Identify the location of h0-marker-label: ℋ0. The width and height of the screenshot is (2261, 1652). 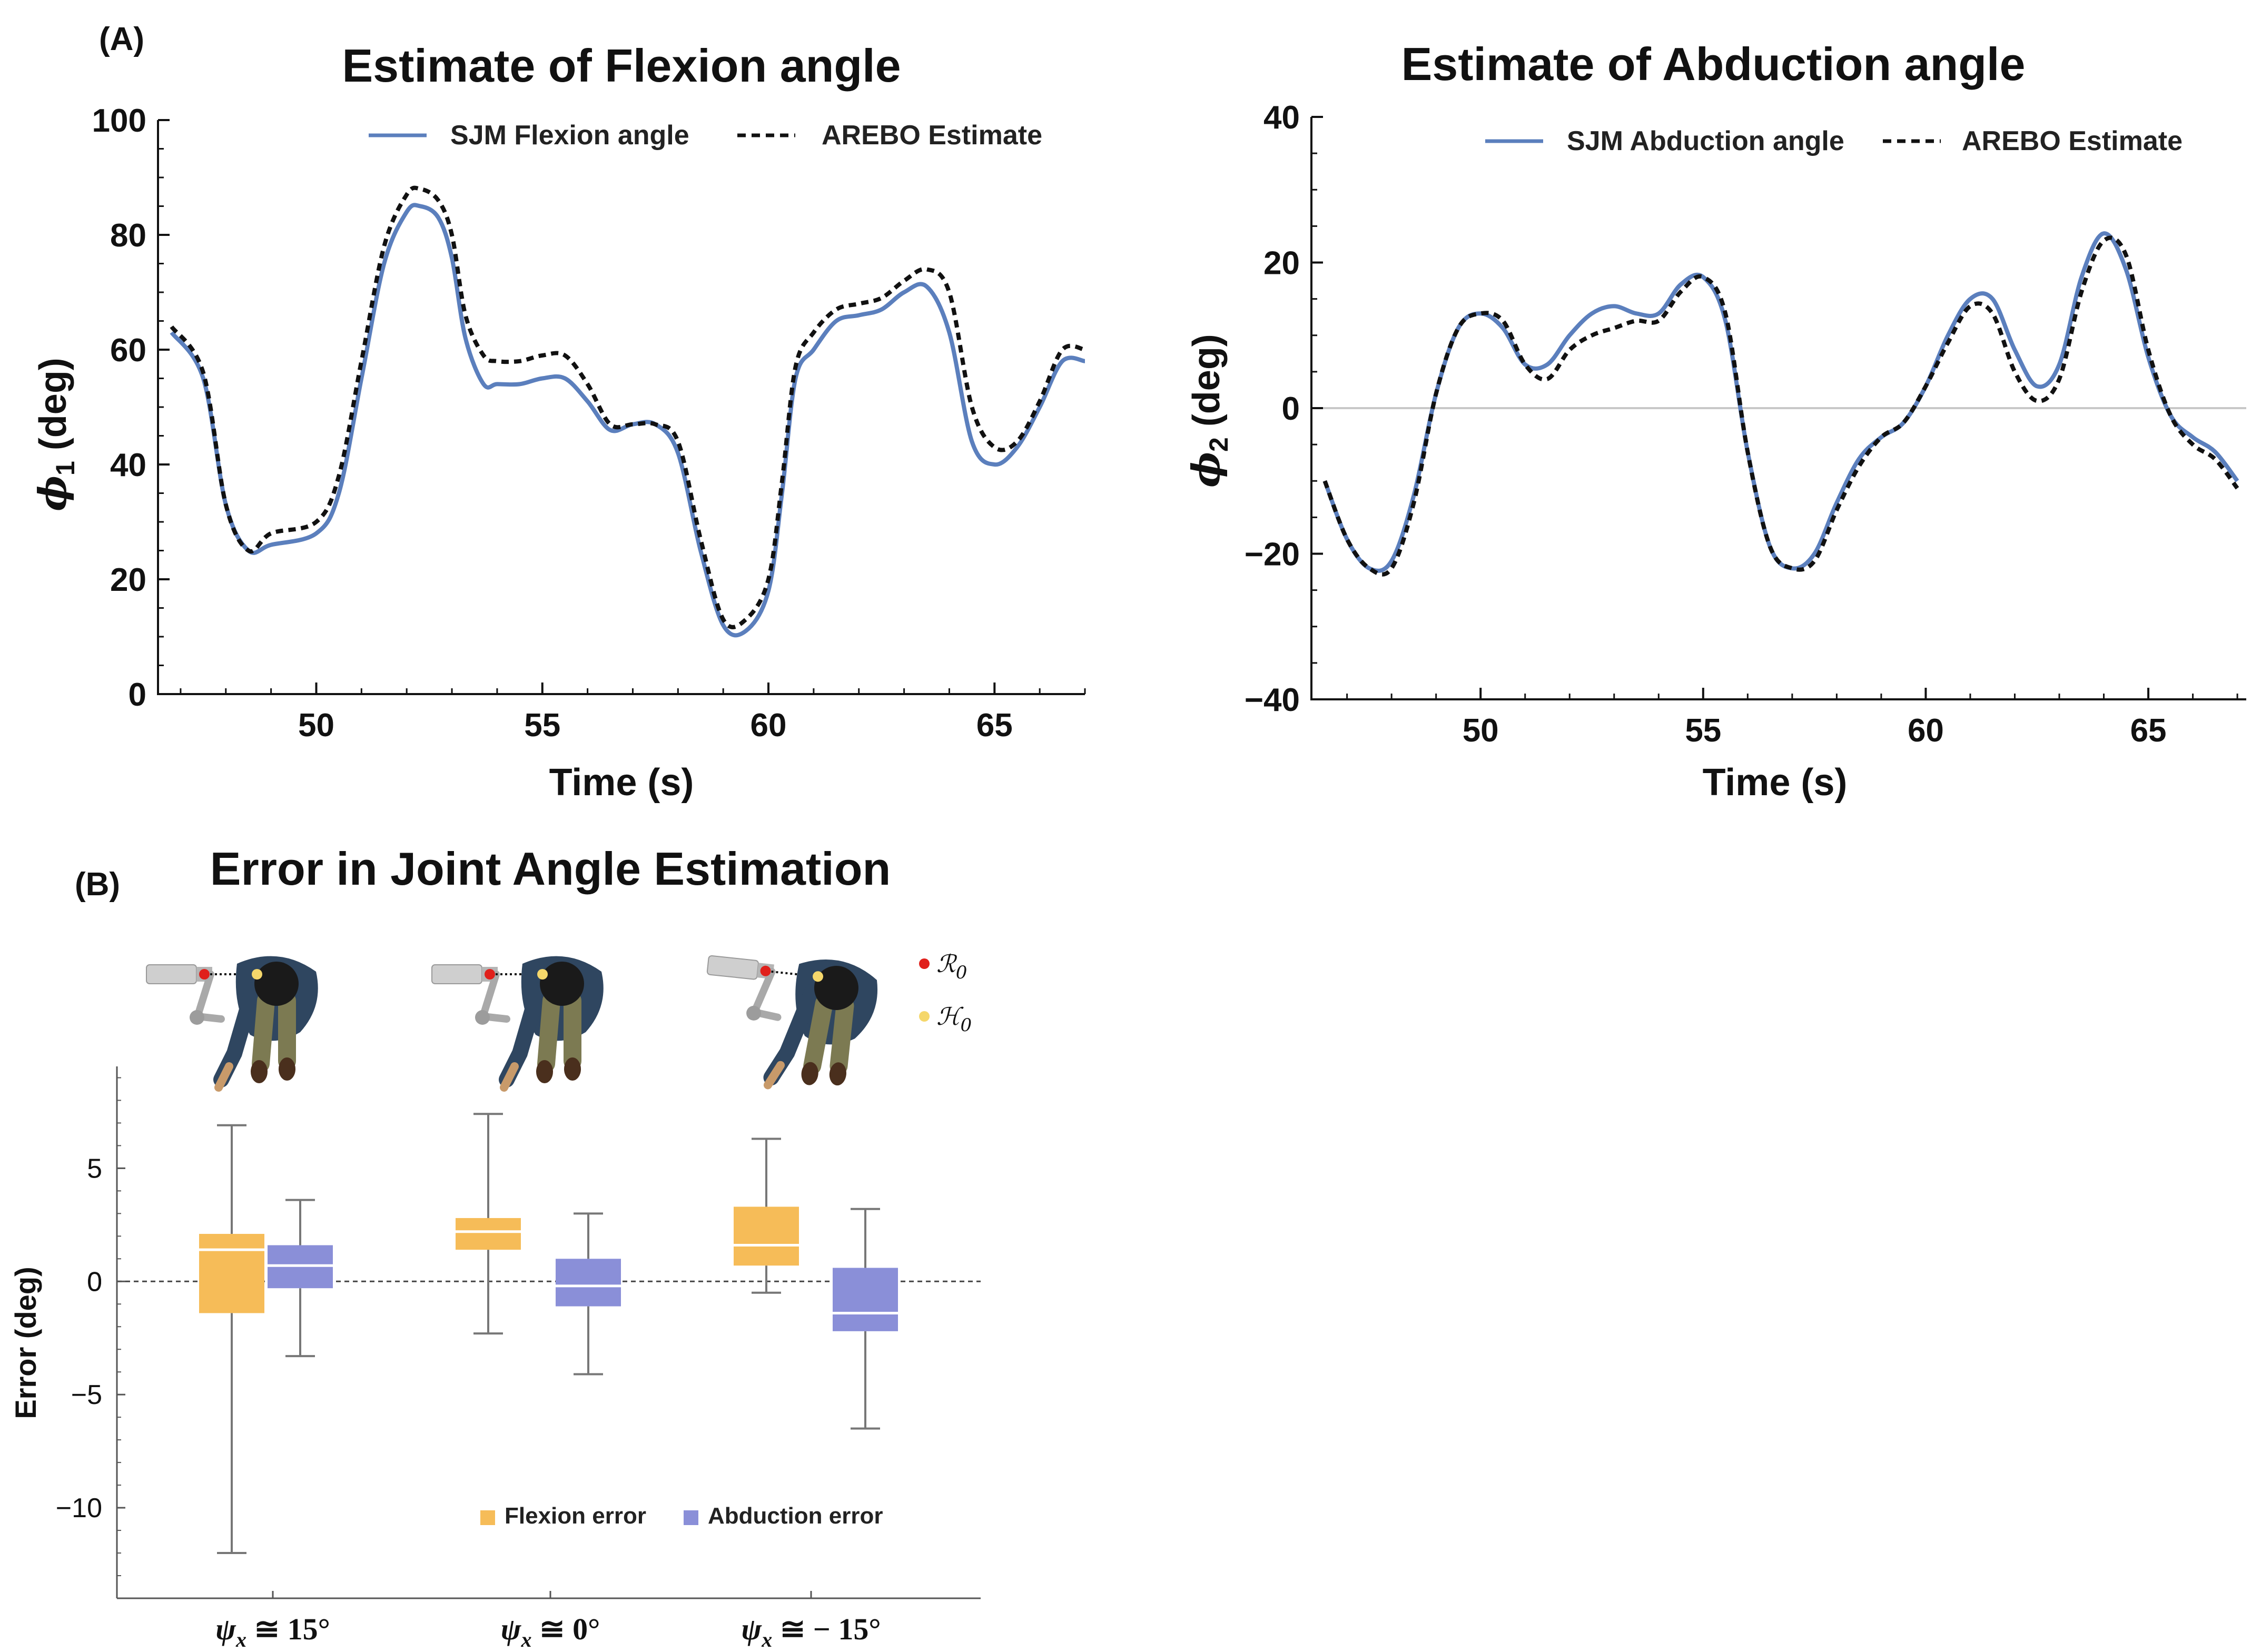
(954, 1019).